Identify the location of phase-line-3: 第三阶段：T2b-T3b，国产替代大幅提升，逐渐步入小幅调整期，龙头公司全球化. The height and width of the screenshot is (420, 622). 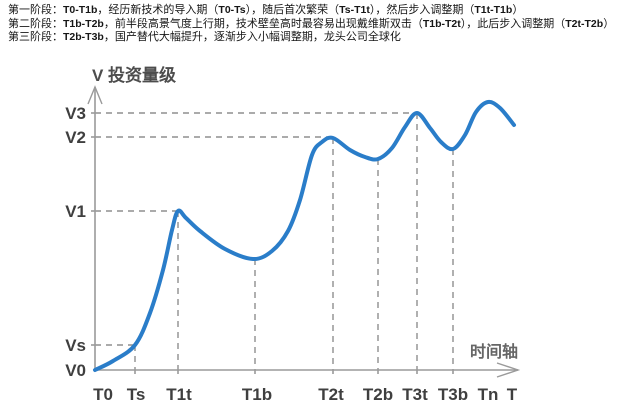
(313, 38).